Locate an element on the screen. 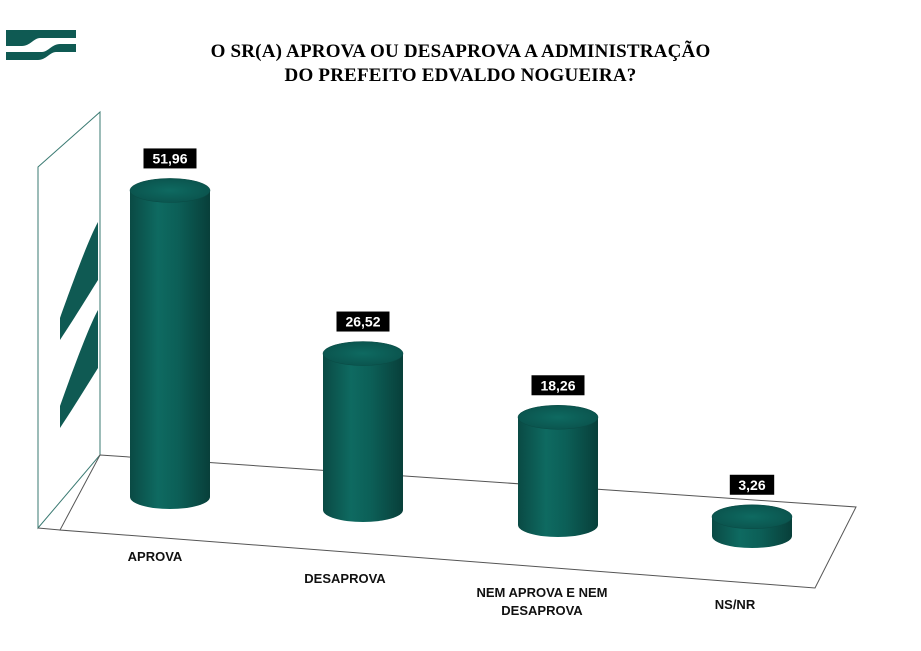  value-label-4: 3,26 is located at coordinates (752, 484).